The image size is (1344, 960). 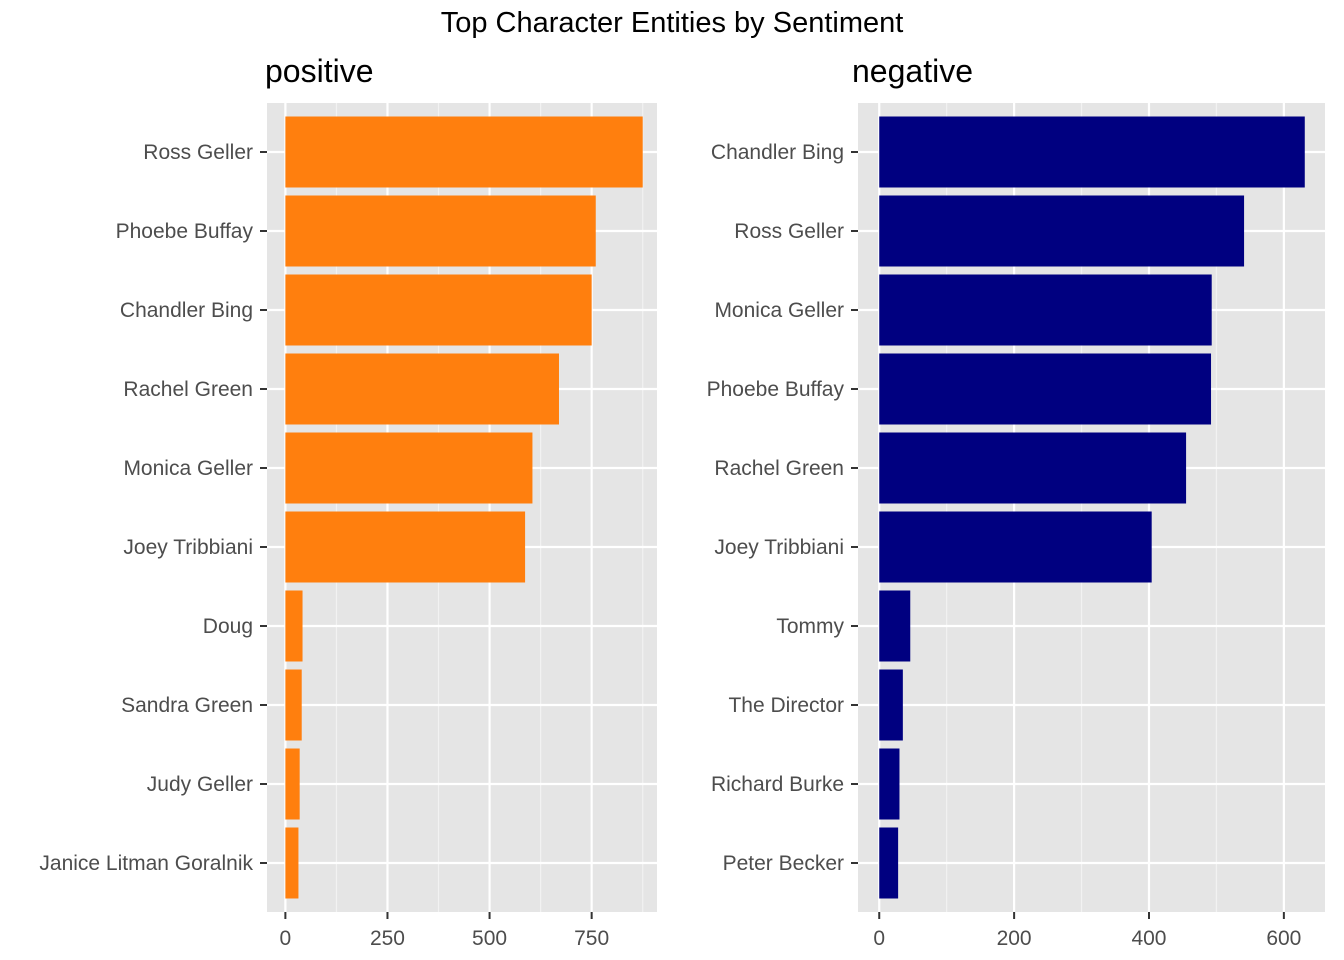 What do you see at coordinates (292, 784) in the screenshot?
I see `bar-judy-geller` at bounding box center [292, 784].